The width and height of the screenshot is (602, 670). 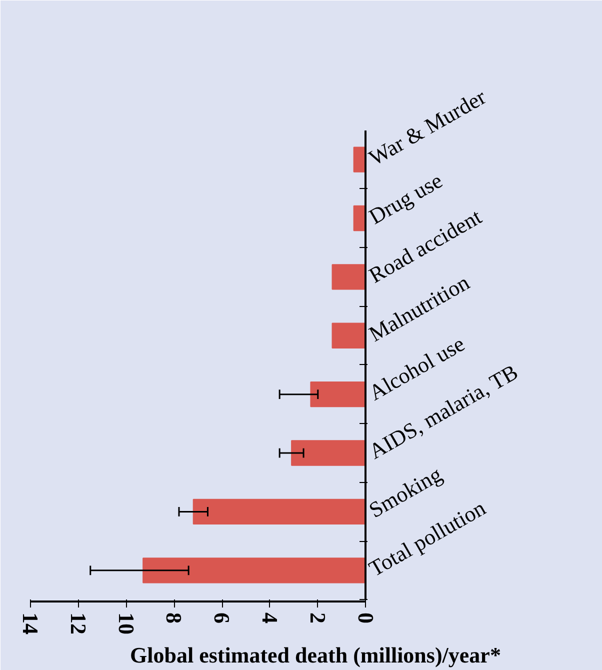 What do you see at coordinates (317, 618) in the screenshot?
I see `x-tick-label: 2` at bounding box center [317, 618].